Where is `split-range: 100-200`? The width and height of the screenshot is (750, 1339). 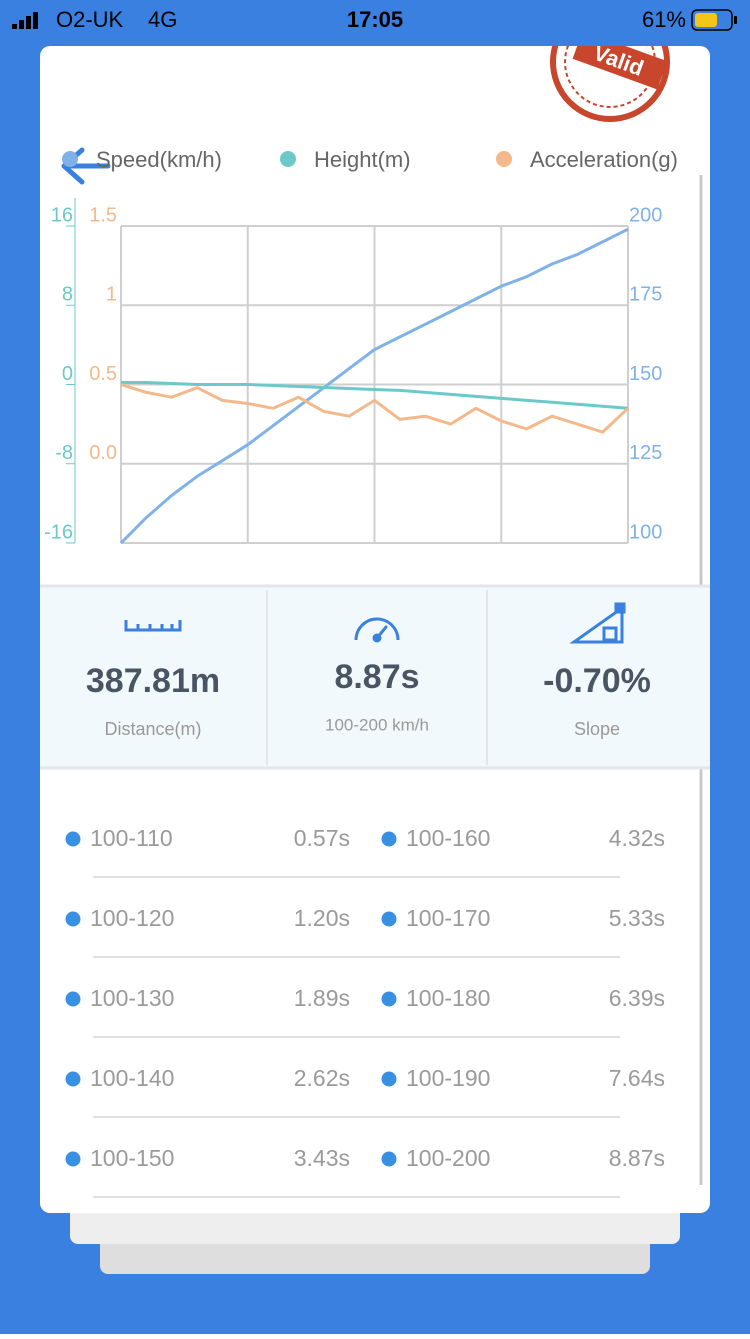 split-range: 100-200 is located at coordinates (448, 1158).